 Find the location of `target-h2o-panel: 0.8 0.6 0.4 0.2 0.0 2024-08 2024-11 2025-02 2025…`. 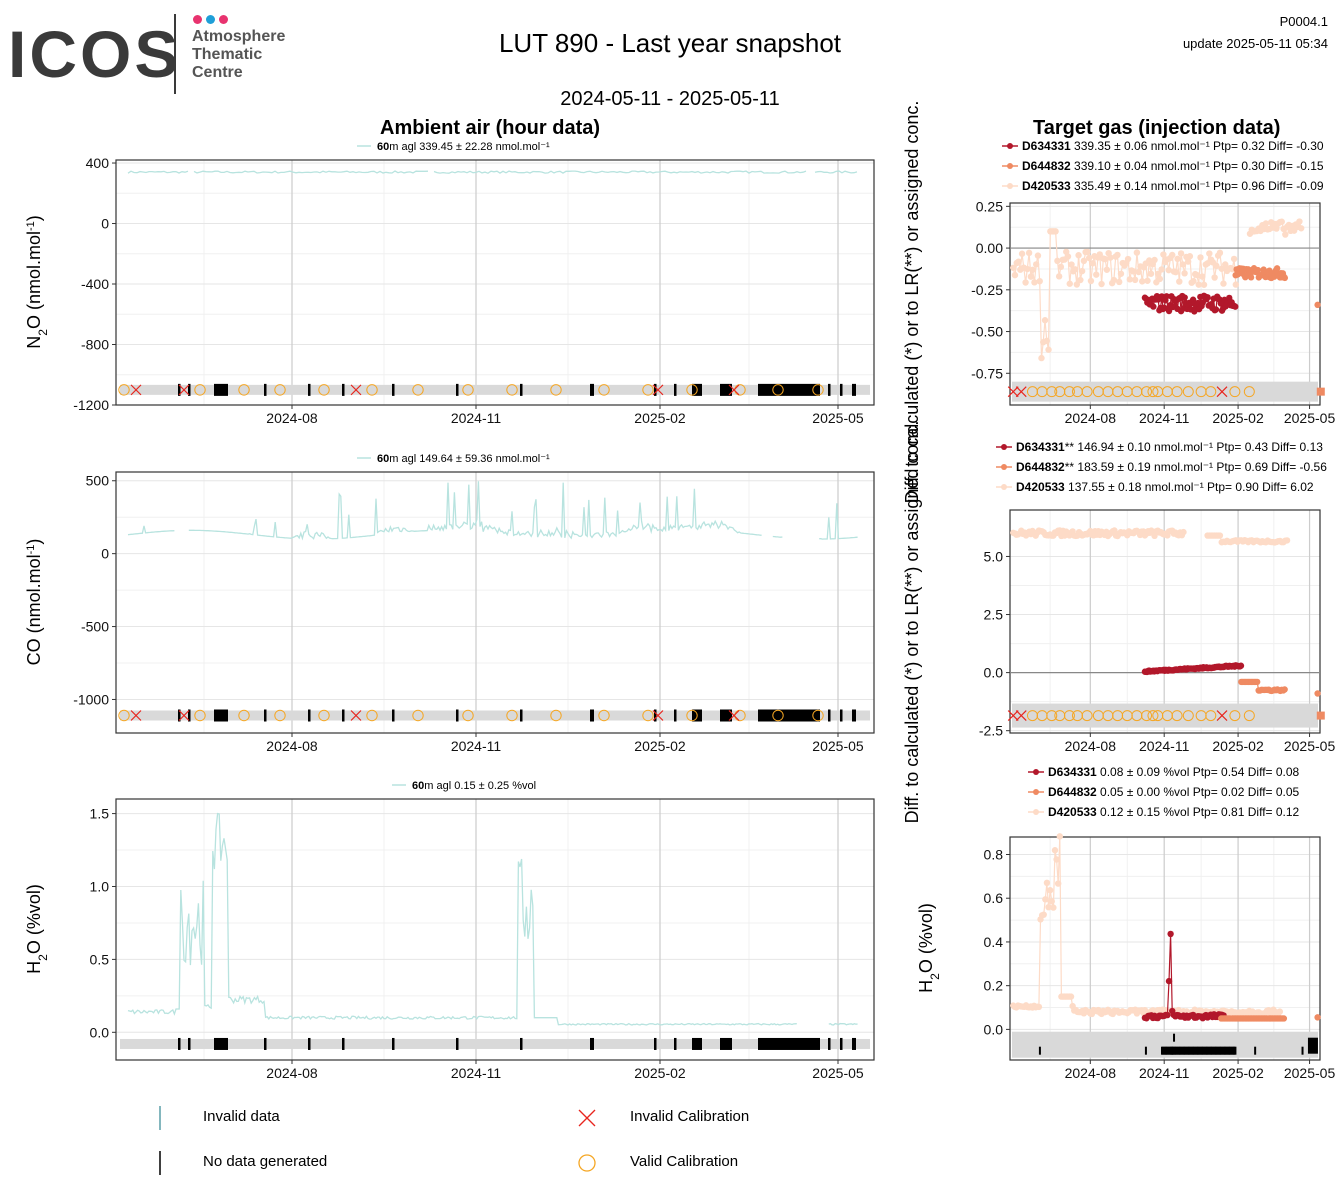

target-h2o-panel: 0.8 0.6 0.4 0.2 0.0 2024-08 2024-11 2025-02 2025… is located at coordinates (1159, 957).